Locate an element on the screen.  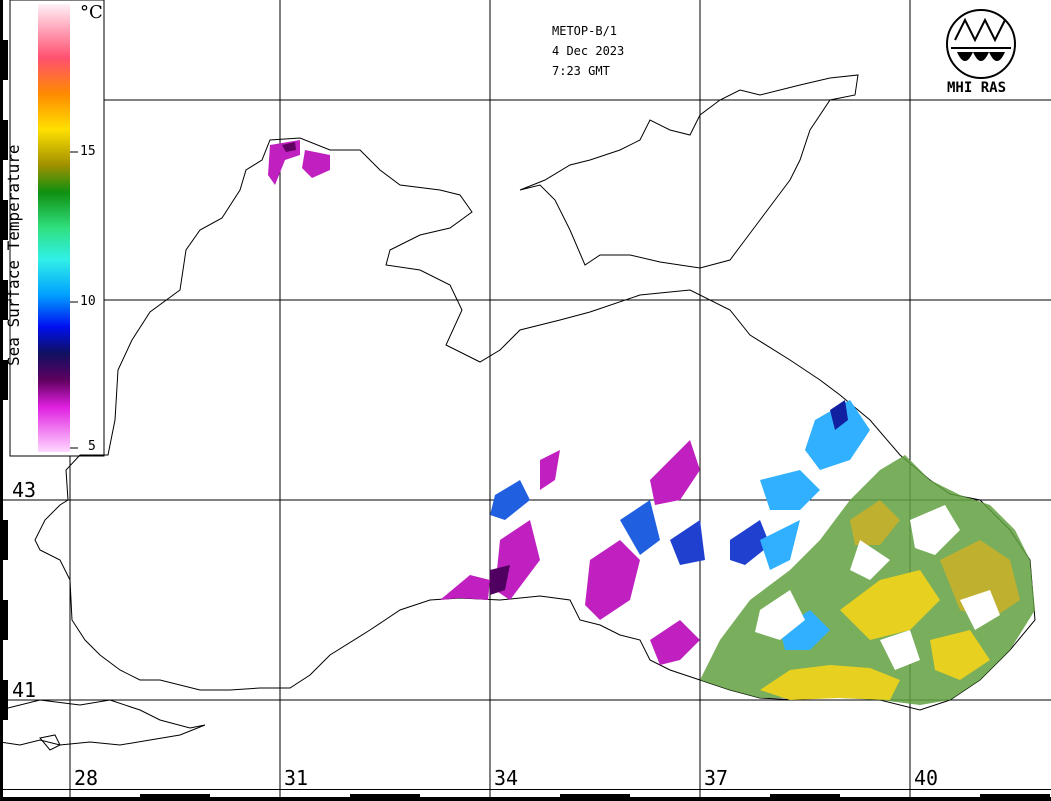
lon-label-31: 31 is located at coordinates (296, 778).